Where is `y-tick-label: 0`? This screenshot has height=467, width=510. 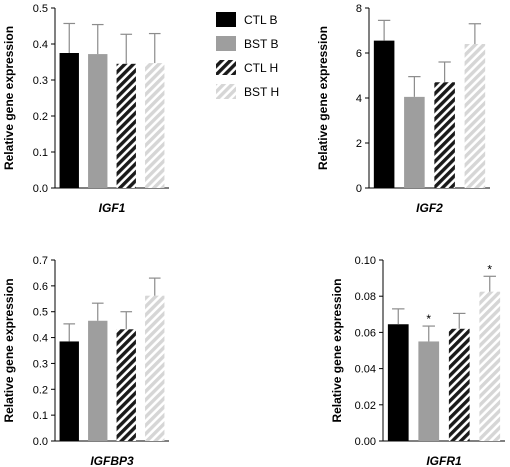
y-tick-label: 0 is located at coordinates (359, 189).